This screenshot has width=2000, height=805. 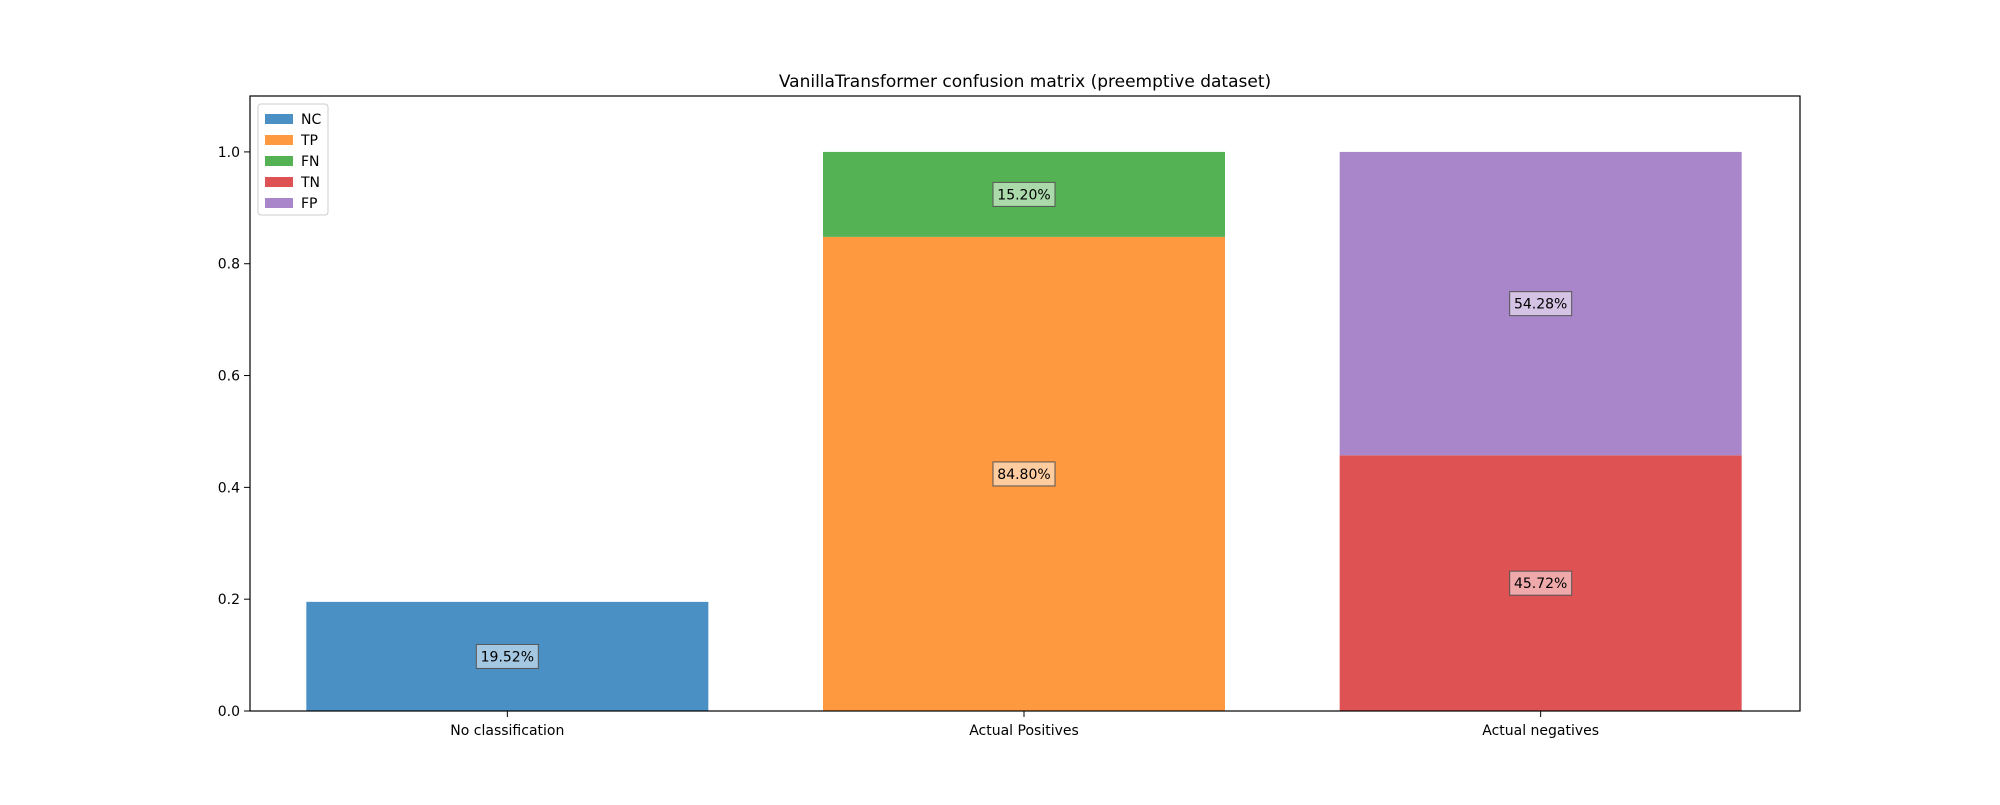 I want to click on legend-label-fn: FN, so click(x=310, y=162).